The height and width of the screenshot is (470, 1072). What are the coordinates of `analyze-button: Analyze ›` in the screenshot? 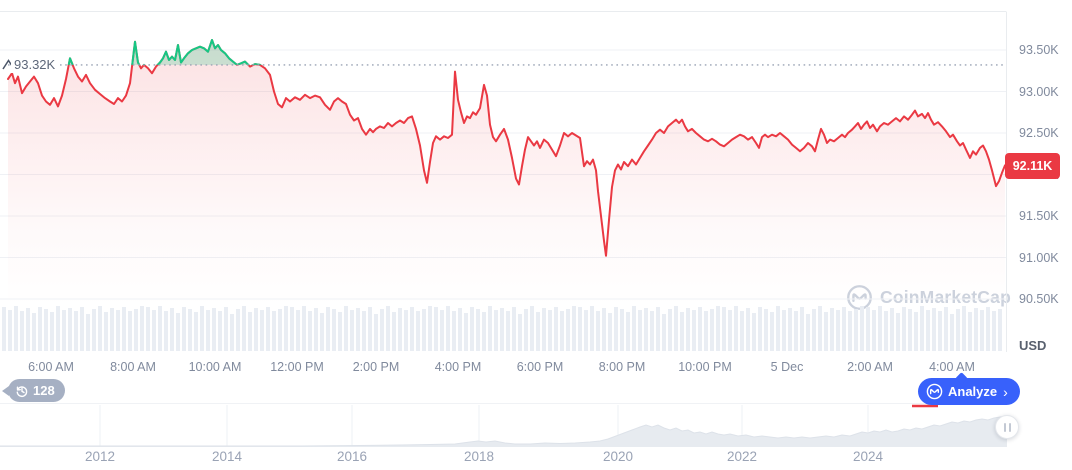 It's located at (969, 391).